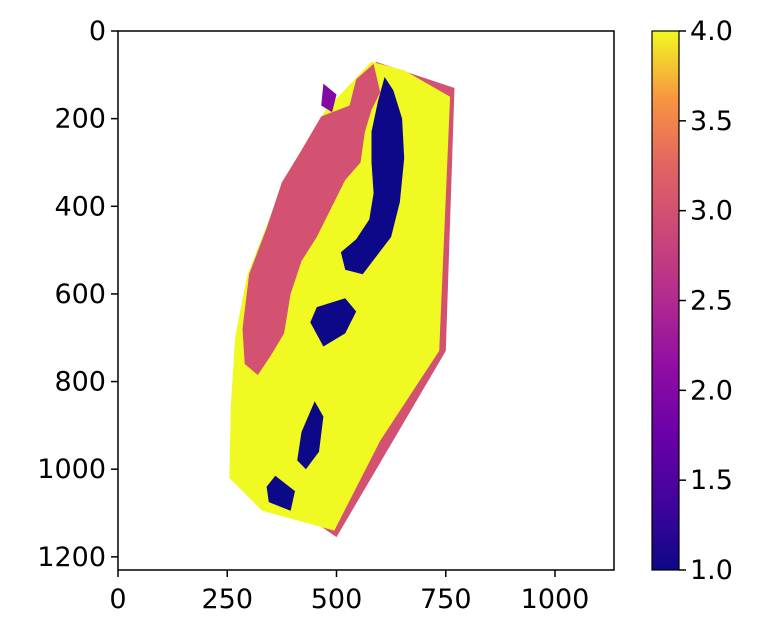  Describe the element at coordinates (80, 382) in the screenshot. I see `y-tick-label: 800` at that location.